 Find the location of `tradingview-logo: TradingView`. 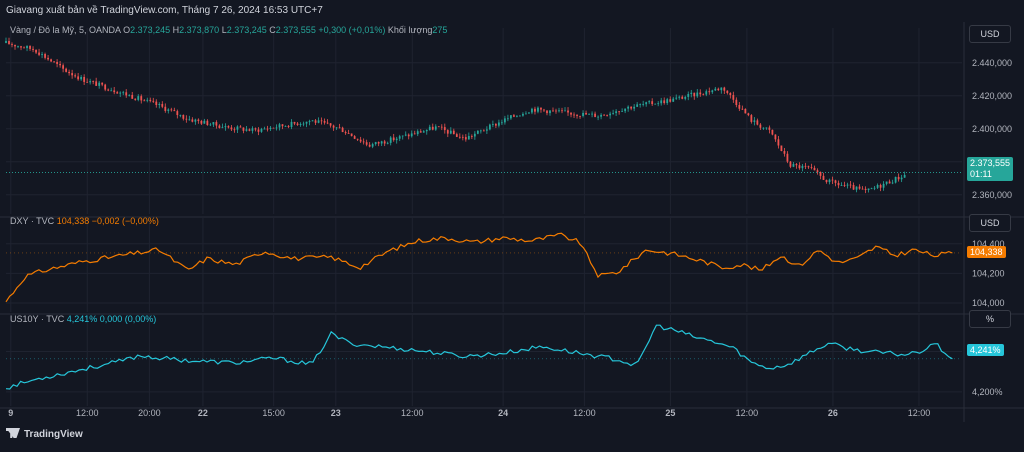

tradingview-logo: TradingView is located at coordinates (44, 434).